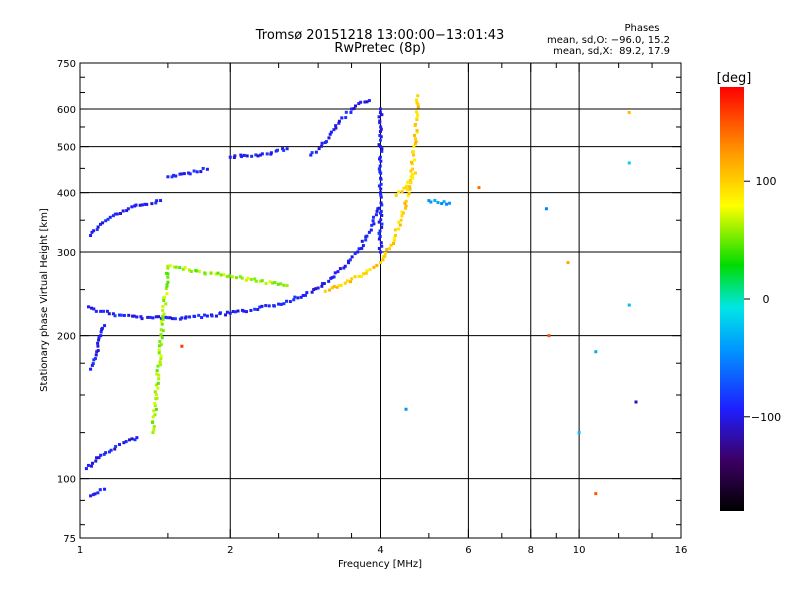 The image size is (800, 604). I want to click on isolated-point, so click(629, 163).